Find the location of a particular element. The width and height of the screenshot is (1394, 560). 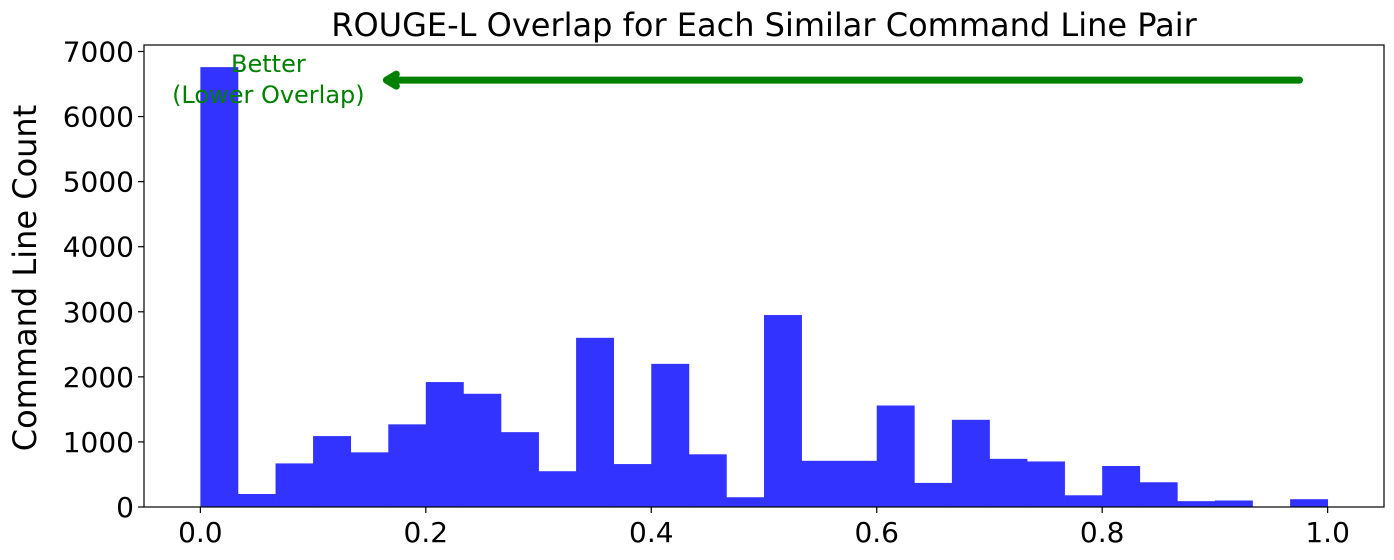

y-tick-label: 3000 is located at coordinates (98, 312).